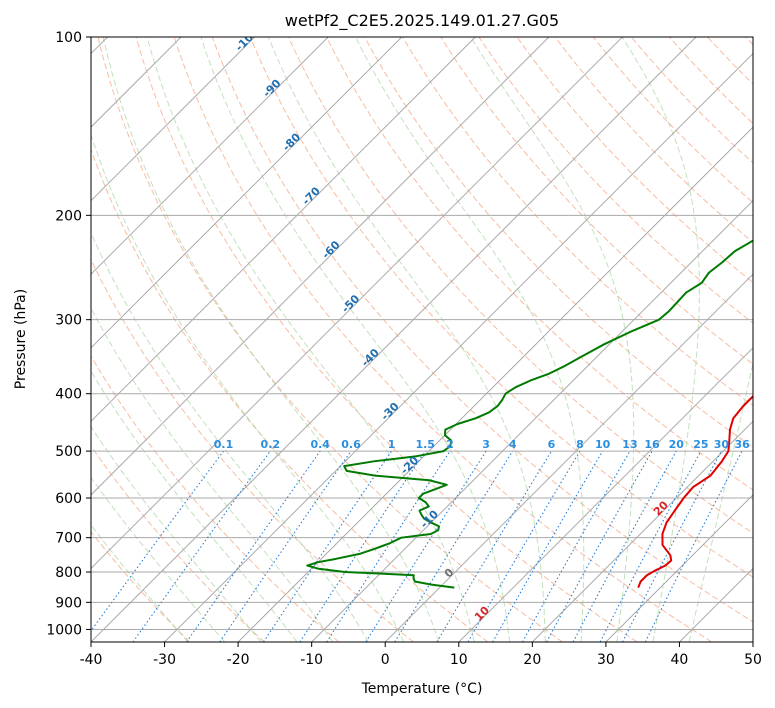 The image size is (775, 708). Describe the element at coordinates (722, 444) in the screenshot. I see `mixing-ratio-label: 30` at that location.